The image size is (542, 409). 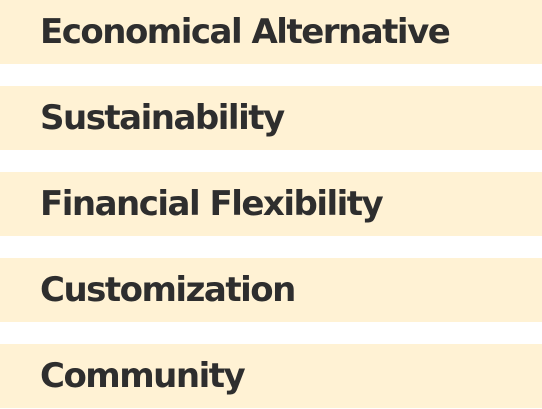 What do you see at coordinates (212, 204) in the screenshot?
I see `list-item-label: Financial Flexibility` at bounding box center [212, 204].